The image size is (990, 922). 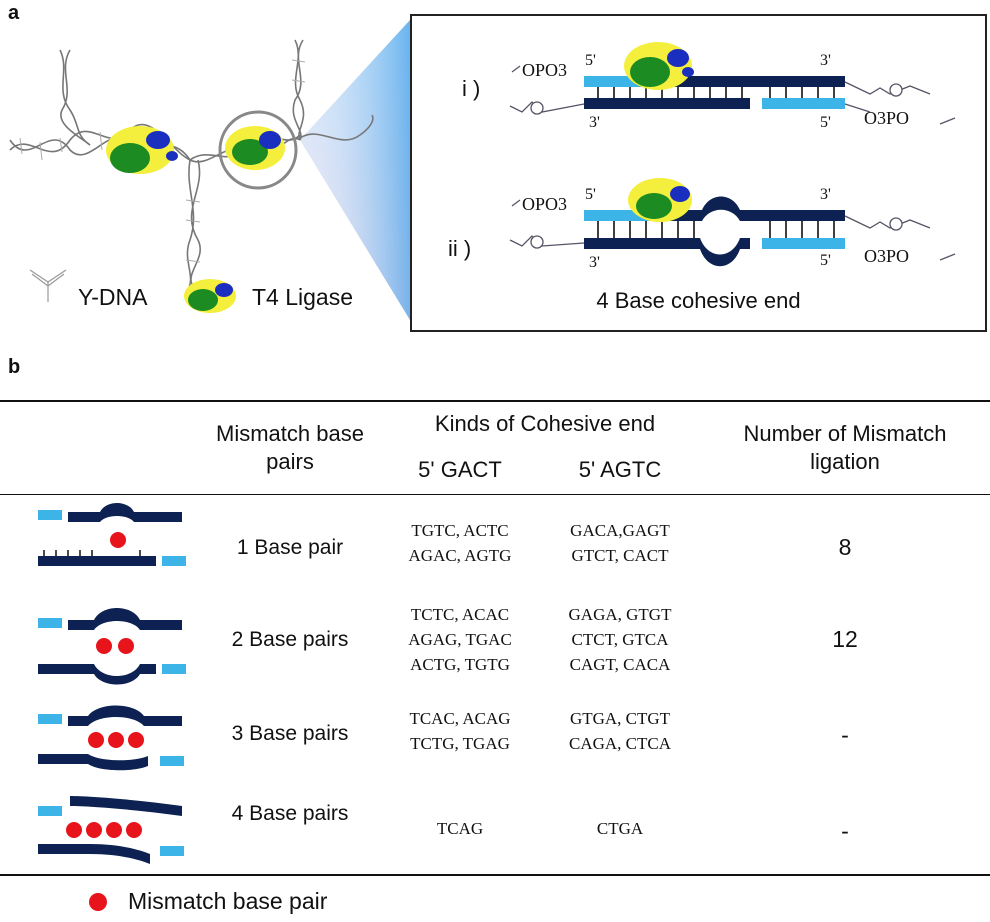 I want to click on row-3-gact: TCAC, ACAG TCTG, TGAG, so click(x=460, y=731).